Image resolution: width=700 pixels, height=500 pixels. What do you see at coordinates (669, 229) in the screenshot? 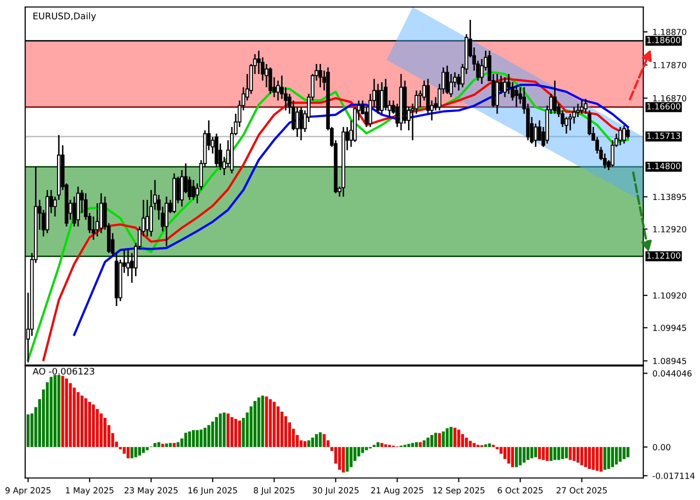
I see `y-tick-label: 1.12920` at bounding box center [669, 229].